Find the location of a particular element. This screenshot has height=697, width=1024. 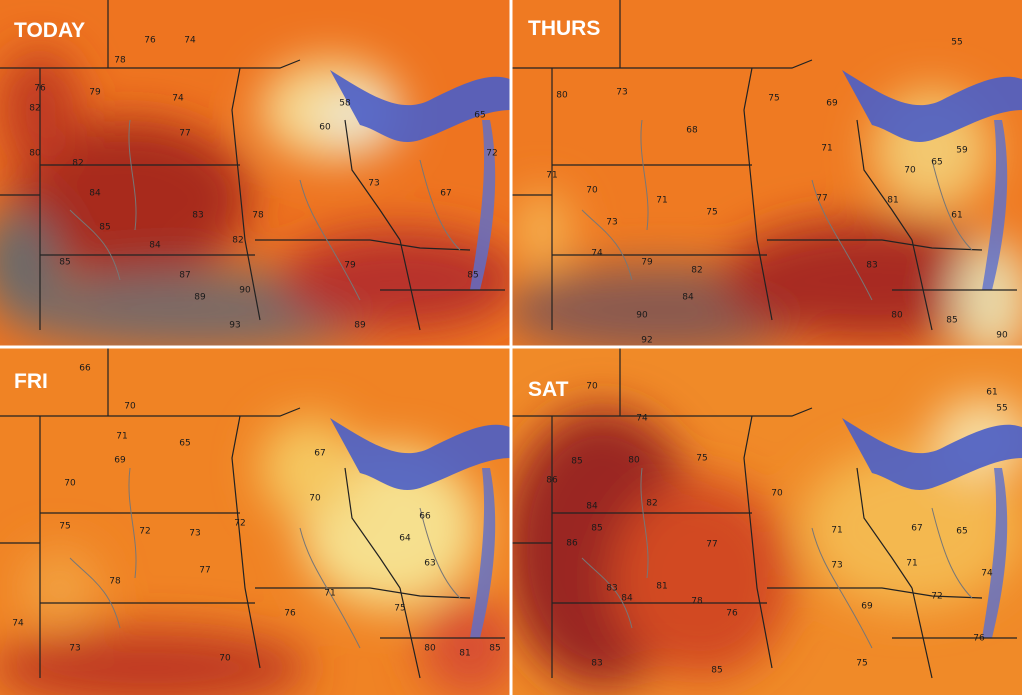

panel-title: TODAY is located at coordinates (49, 30).